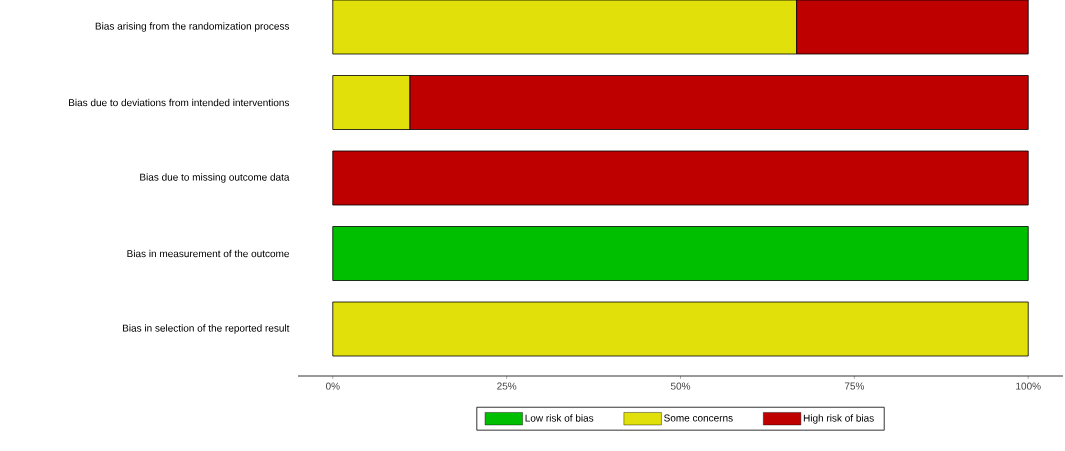 This screenshot has width=1065, height=451. What do you see at coordinates (698, 418) in the screenshot?
I see `legend-label: Some concerns` at bounding box center [698, 418].